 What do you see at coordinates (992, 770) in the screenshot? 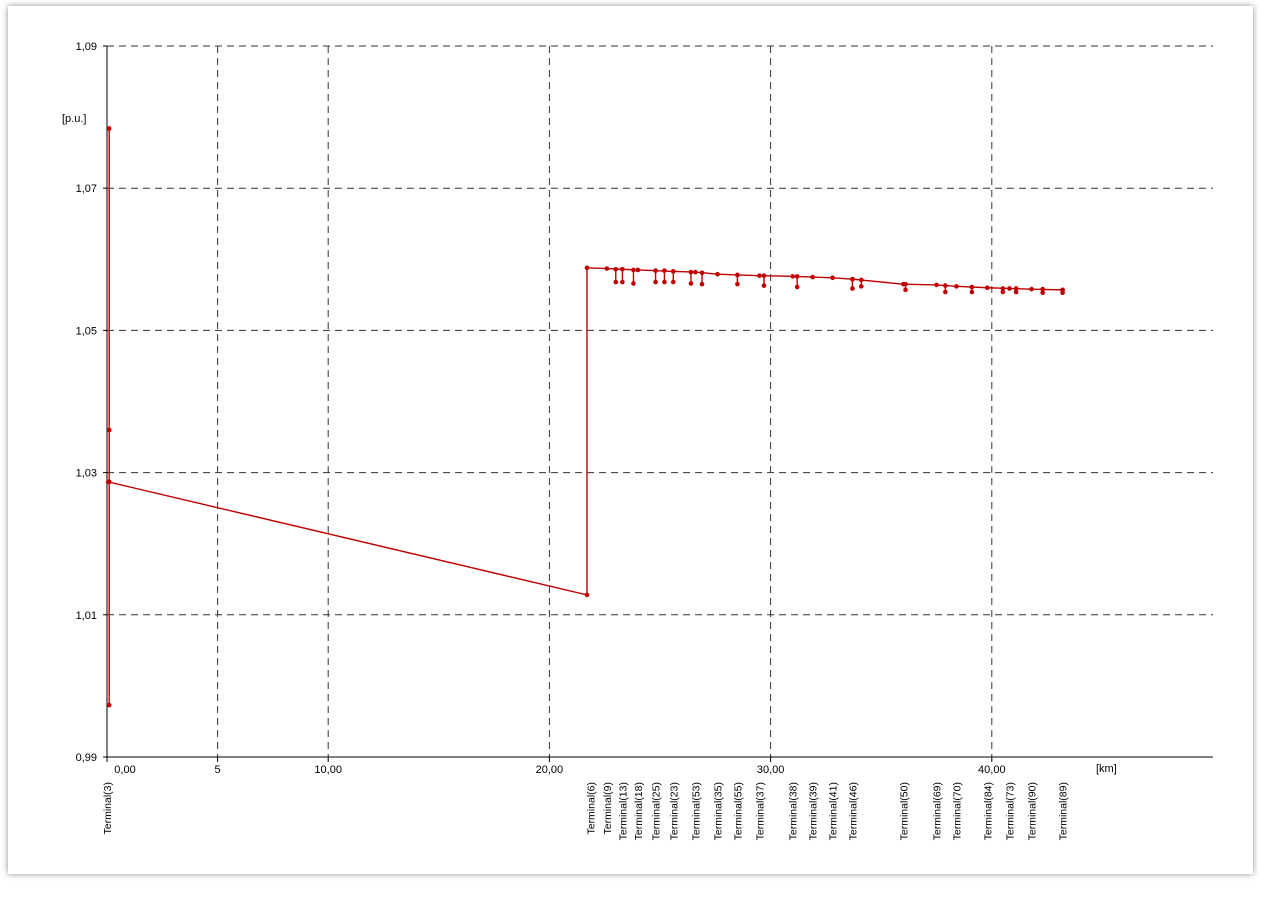
I see `x-tick-label: 40,00` at bounding box center [992, 770].